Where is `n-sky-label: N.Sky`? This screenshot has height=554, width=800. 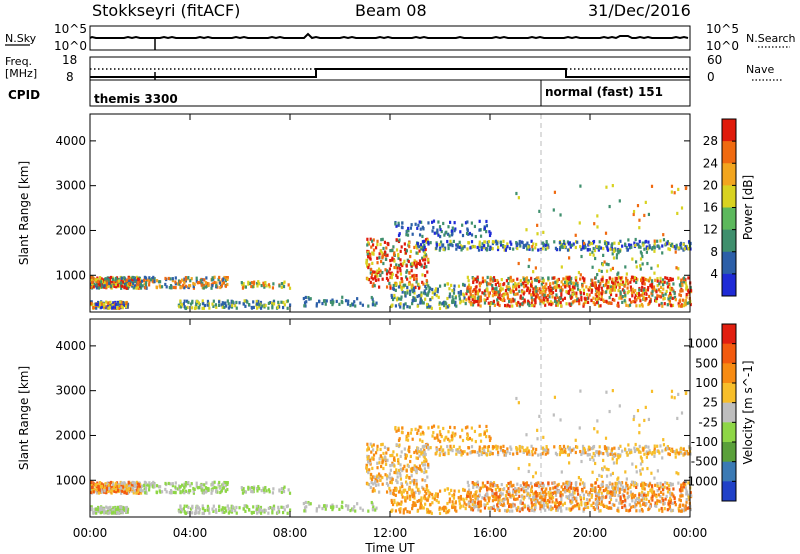 n-sky-label: N.Sky is located at coordinates (21, 38).